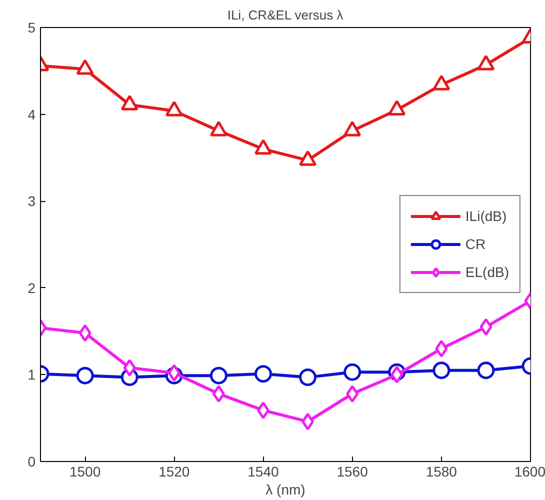 Image resolution: width=545 pixels, height=500 pixels. Describe the element at coordinates (264, 472) in the screenshot. I see `x-tick-label: 1540` at that location.